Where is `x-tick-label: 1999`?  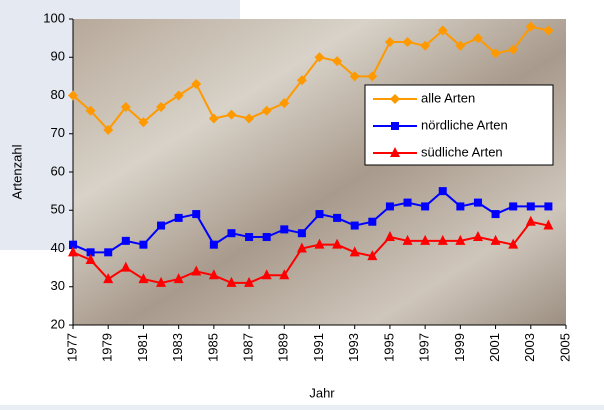
x-tick-label: 1999 is located at coordinates (459, 347).